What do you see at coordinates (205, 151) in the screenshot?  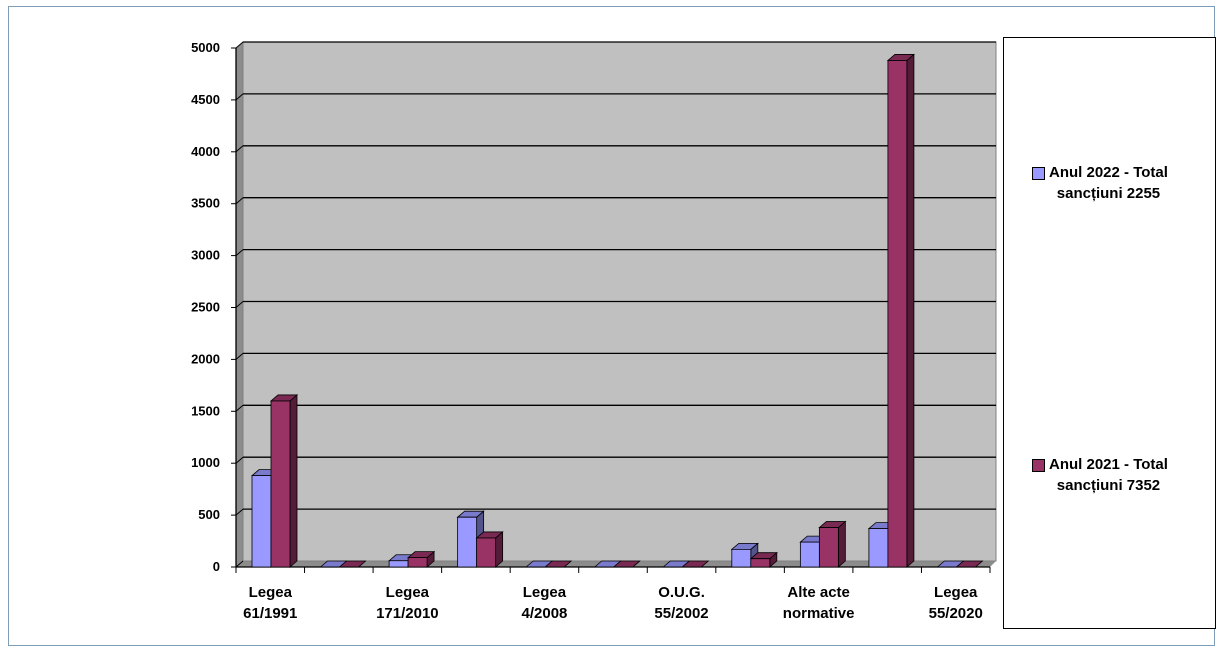 I see `y-tick-label: 4000` at bounding box center [205, 151].